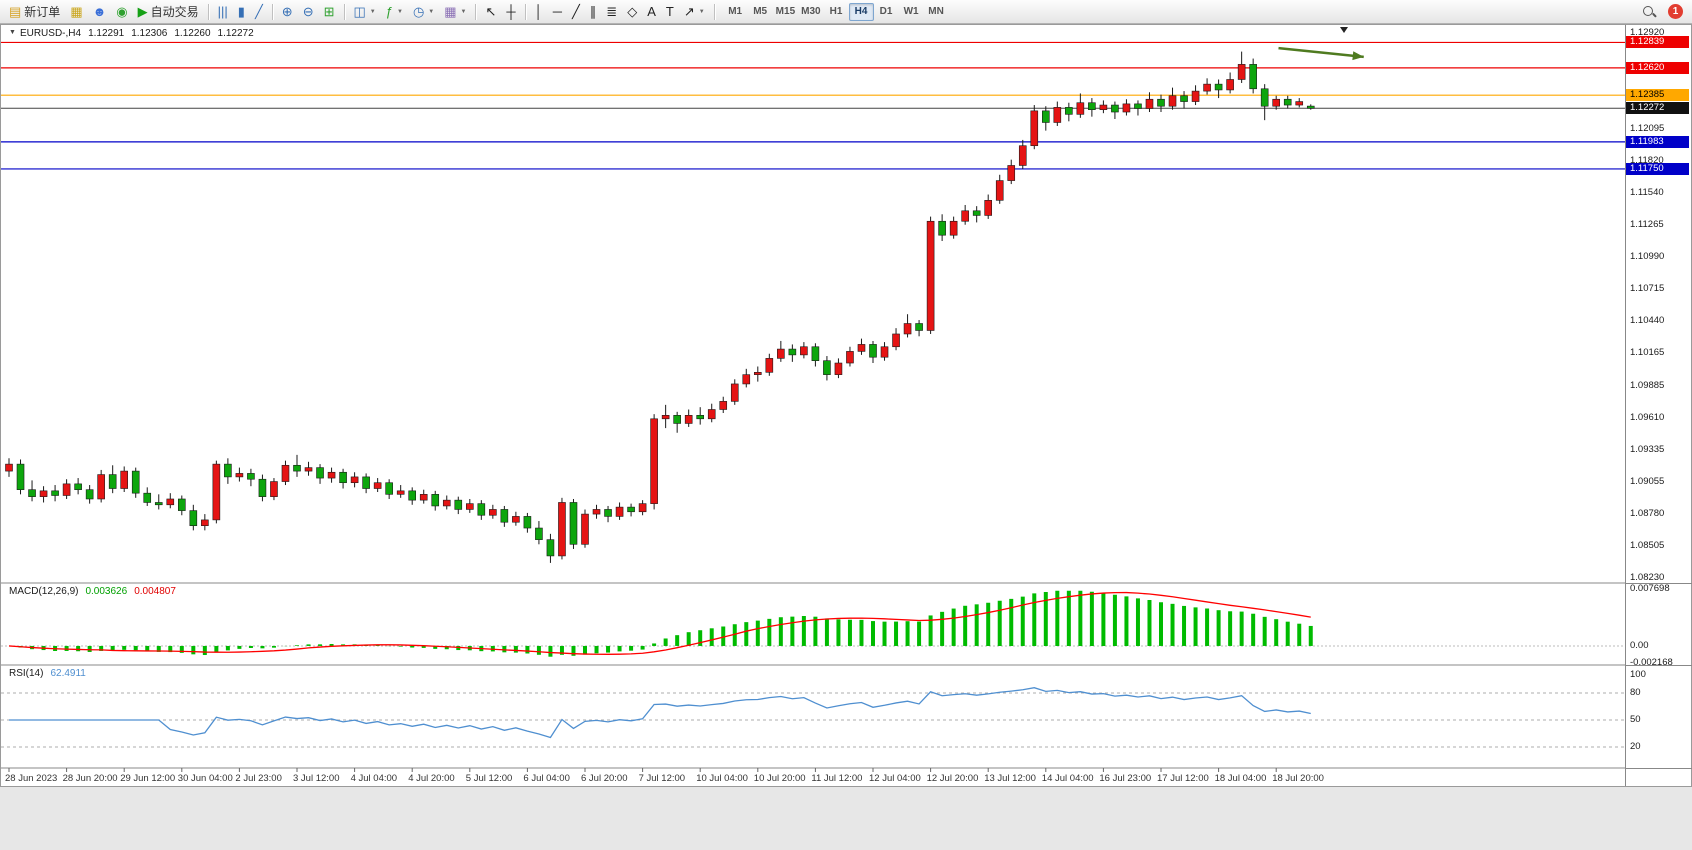 This screenshot has width=1692, height=850. Describe the element at coordinates (374, 778) in the screenshot. I see `time-axis-label: 4 Jul 04:00` at that location.